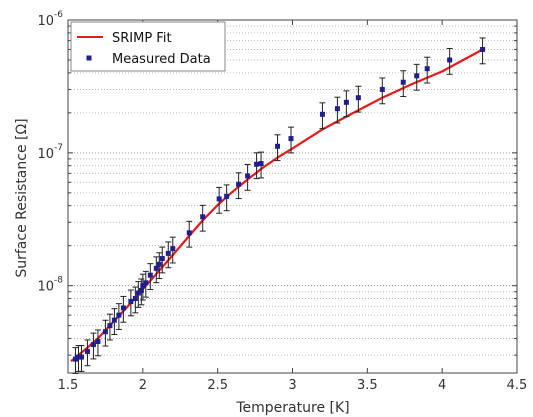 Image resolution: width=533 pixels, height=417 pixels. I want to click on y-tick-labels: 10-810-710-6, so click(50, 152).